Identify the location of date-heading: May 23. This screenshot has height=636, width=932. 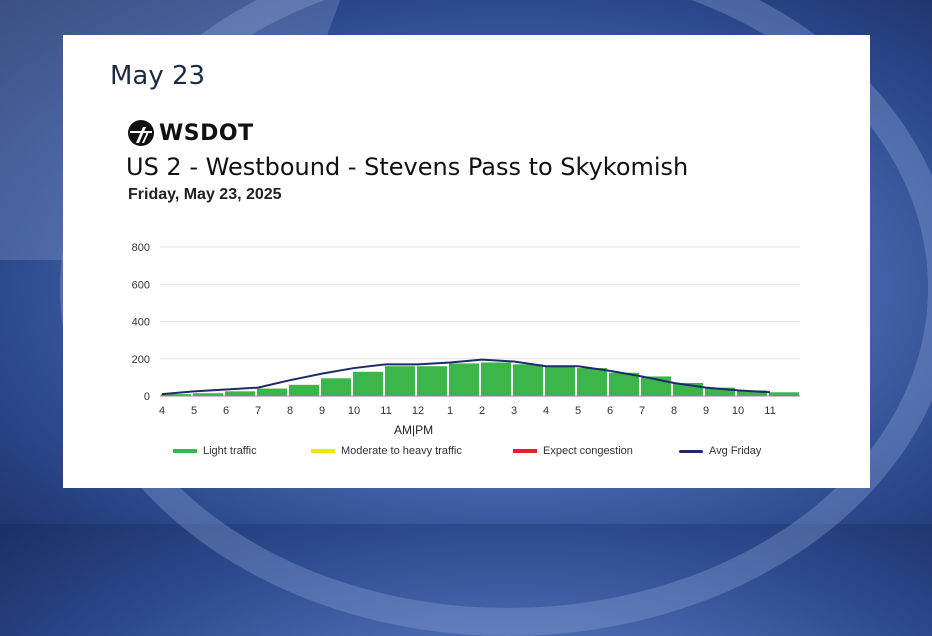
(158, 76).